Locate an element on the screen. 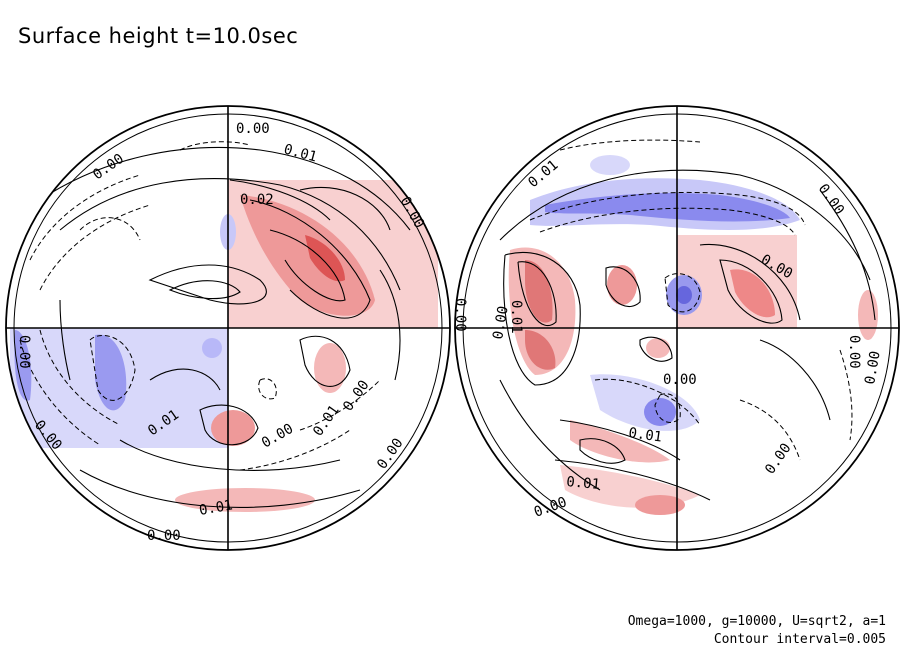  parameters-caption: Omega=1000, g=10000, U=sqrt2, a=1 is located at coordinates (756, 621).